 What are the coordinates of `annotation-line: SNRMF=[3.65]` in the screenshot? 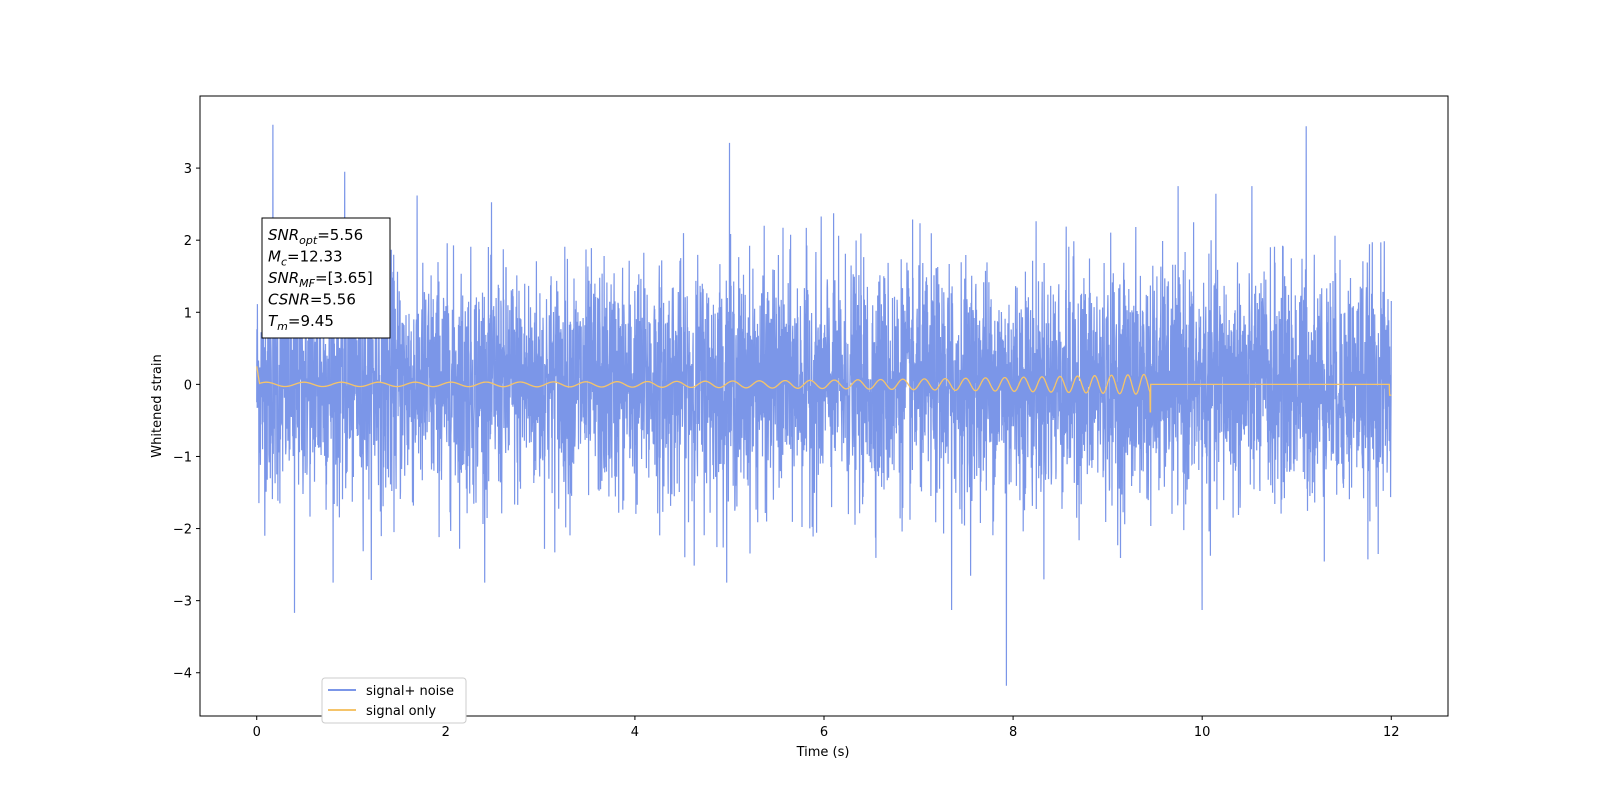 It's located at (320, 279).